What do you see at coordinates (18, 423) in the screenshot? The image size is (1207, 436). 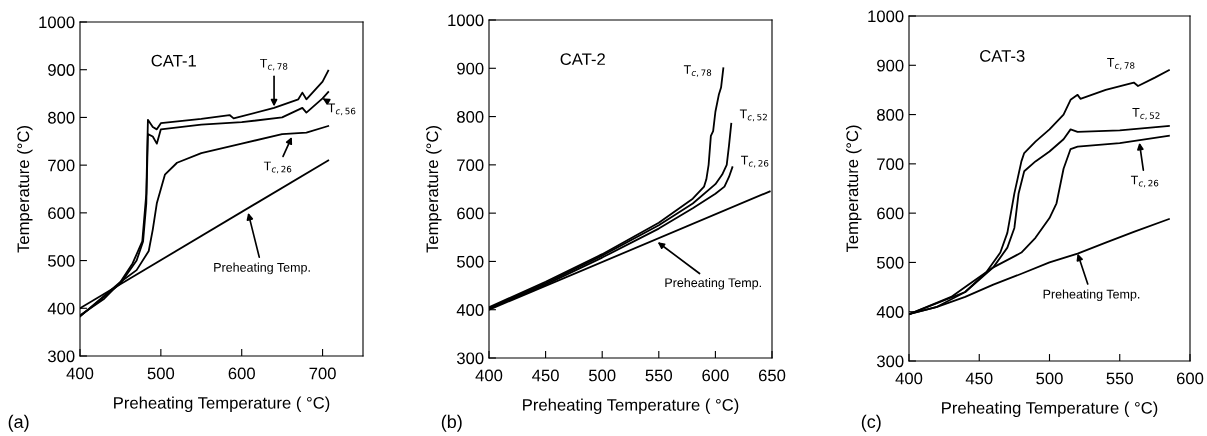 I see `text: (a)` at bounding box center [18, 423].